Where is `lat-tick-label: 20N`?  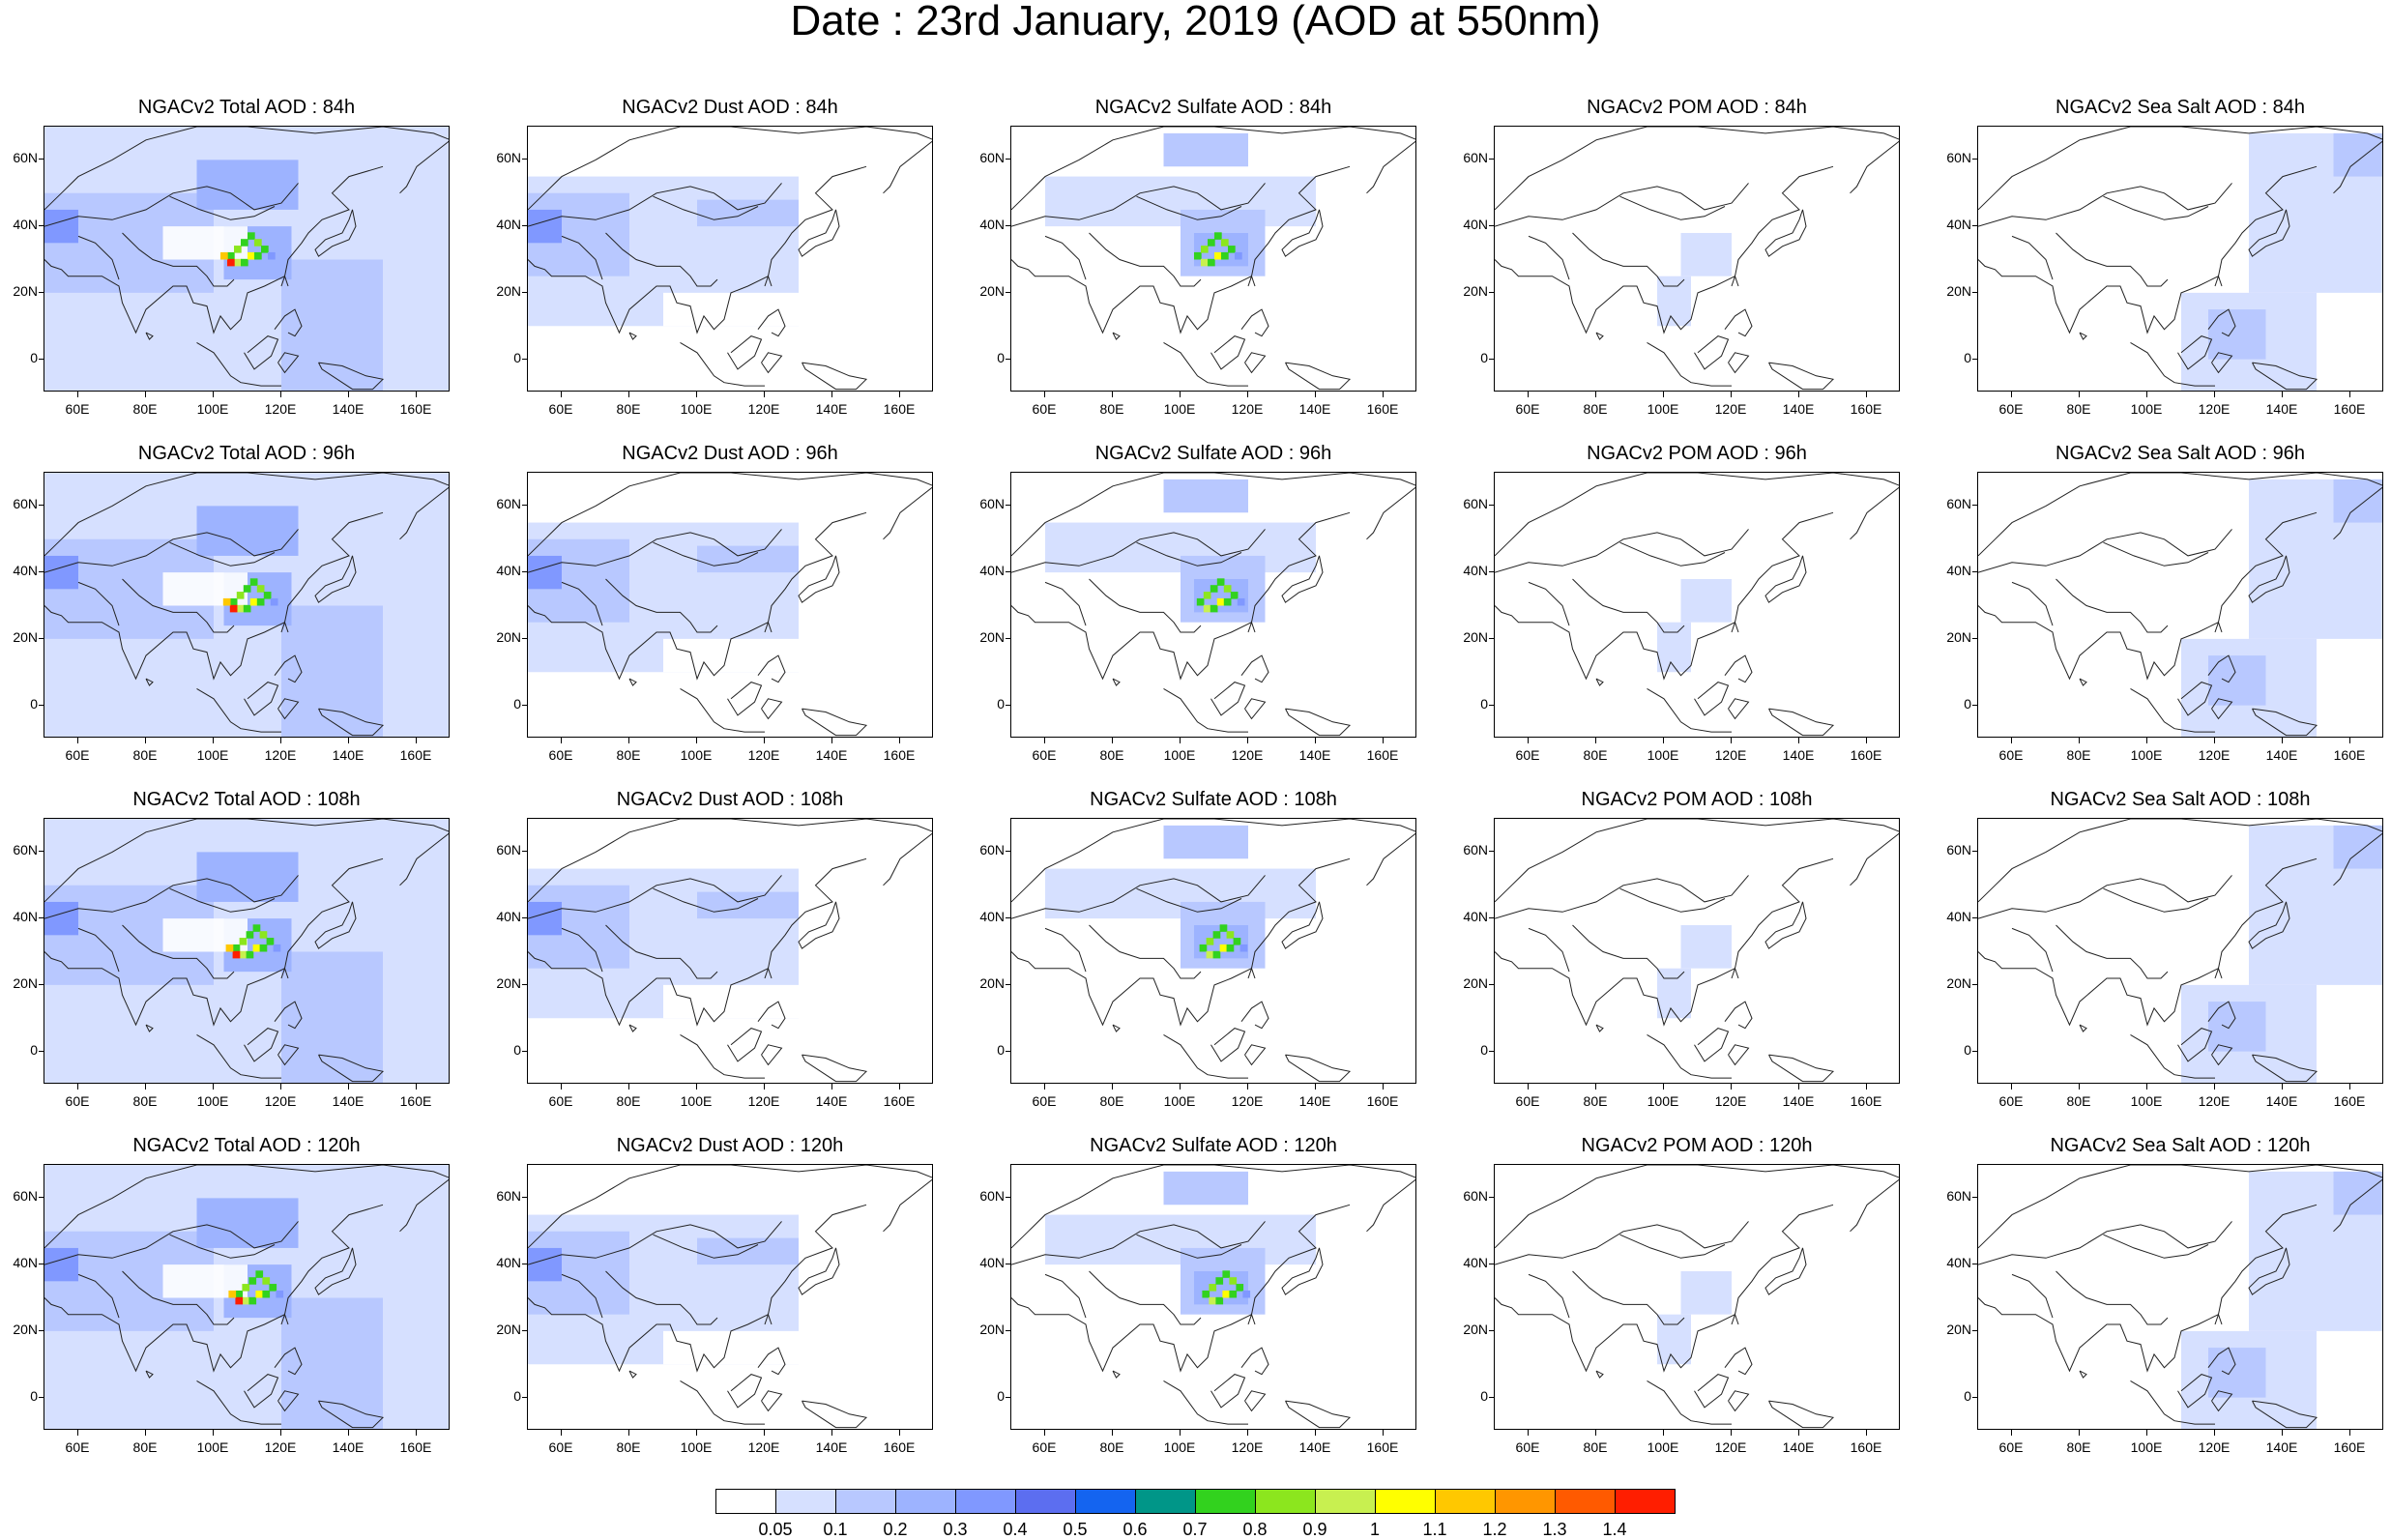
lat-tick-label: 20N is located at coordinates (508, 1329).